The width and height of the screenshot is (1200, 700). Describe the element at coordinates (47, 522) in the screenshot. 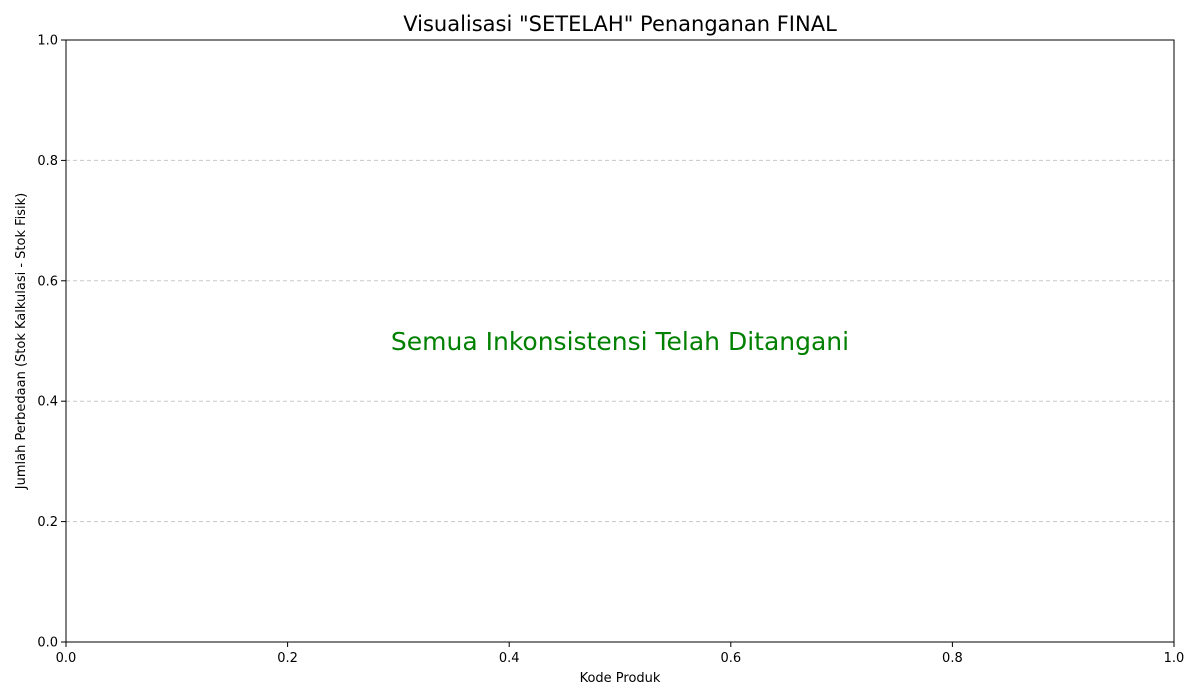

I see `y-tick-label: 0.2` at that location.